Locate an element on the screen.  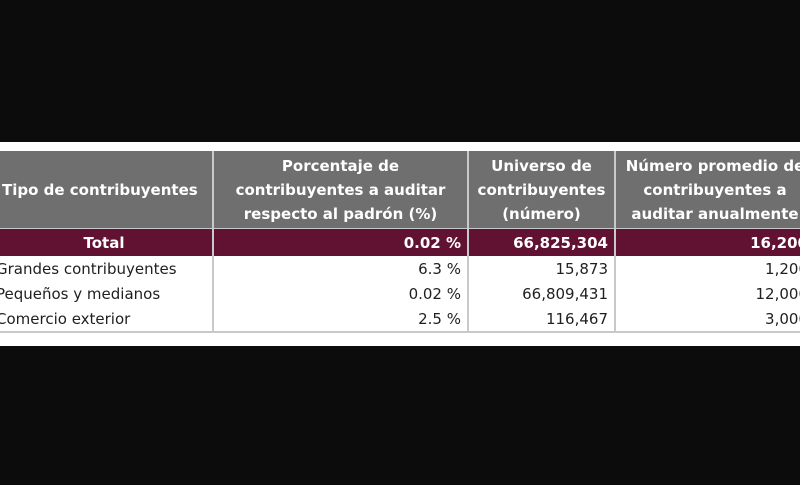
total-promedio: 16,200 is located at coordinates (707, 242).